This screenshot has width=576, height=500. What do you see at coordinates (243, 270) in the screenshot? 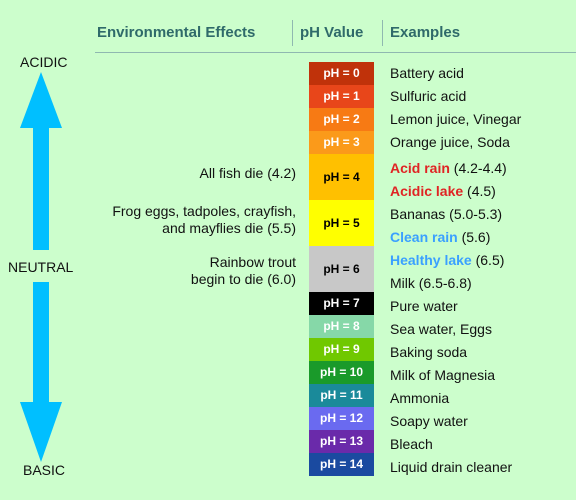
I see `effect-rainbow-trout: Rainbow trout begin to die (6.0)` at bounding box center [243, 270].